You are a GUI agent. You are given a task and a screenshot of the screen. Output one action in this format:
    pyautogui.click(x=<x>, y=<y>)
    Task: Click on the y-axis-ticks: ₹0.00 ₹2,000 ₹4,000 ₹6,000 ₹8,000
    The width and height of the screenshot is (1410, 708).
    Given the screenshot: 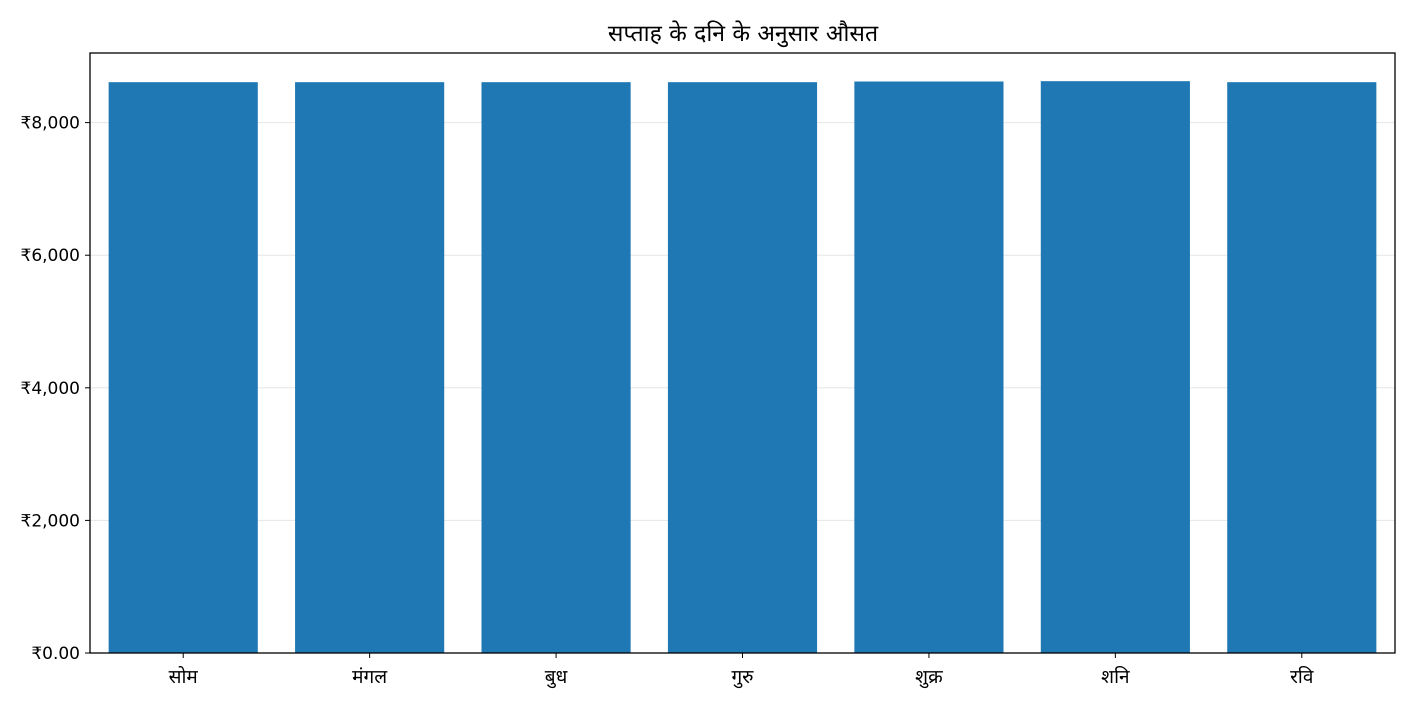 What is the action you would take?
    pyautogui.click(x=55, y=389)
    